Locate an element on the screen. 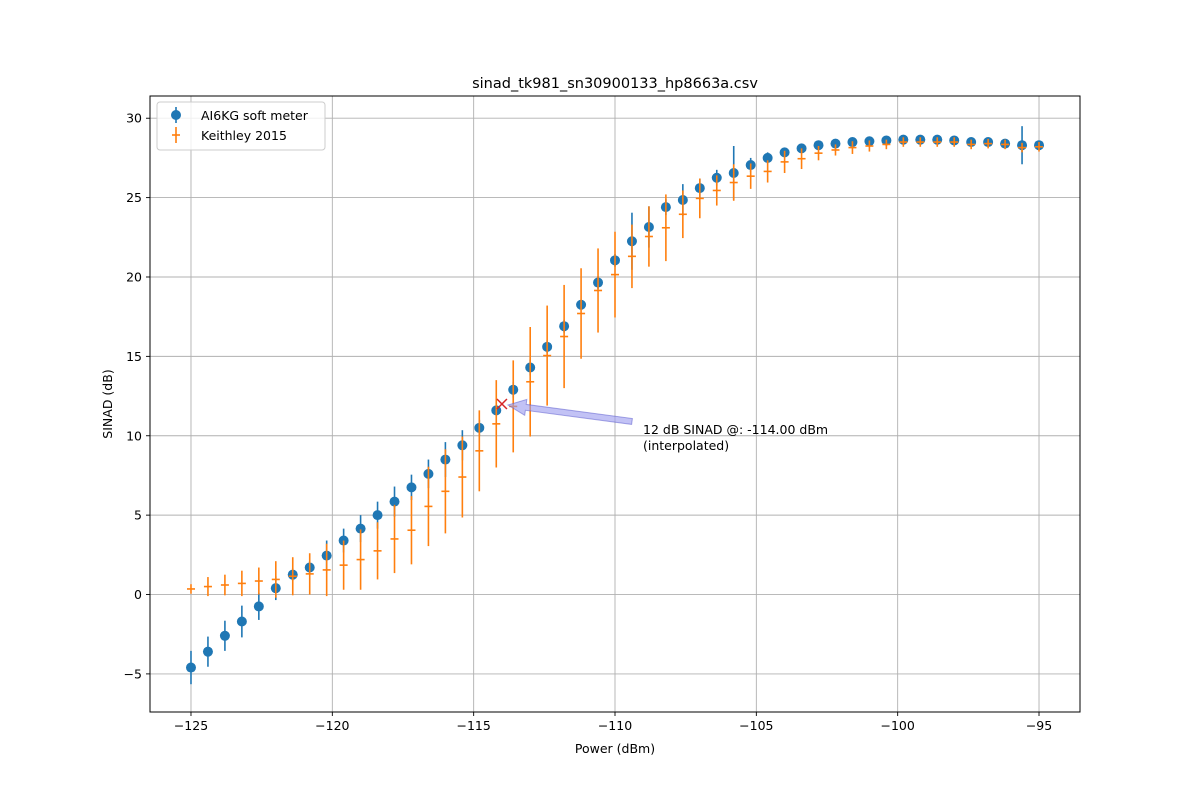 The height and width of the screenshot is (800, 1200). legend: AI6KG soft meter Keithley 2015 is located at coordinates (241, 126).